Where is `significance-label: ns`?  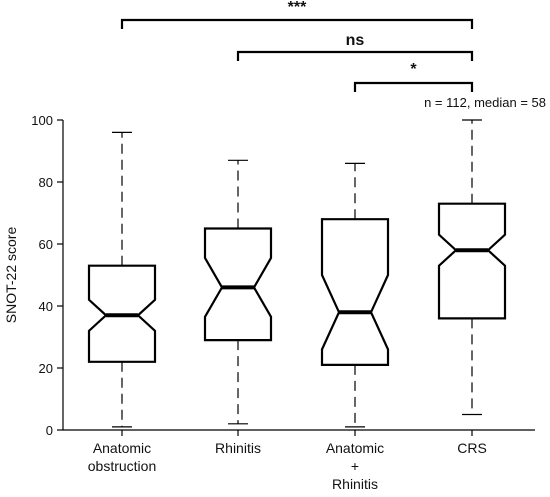
significance-label: ns is located at coordinates (355, 40).